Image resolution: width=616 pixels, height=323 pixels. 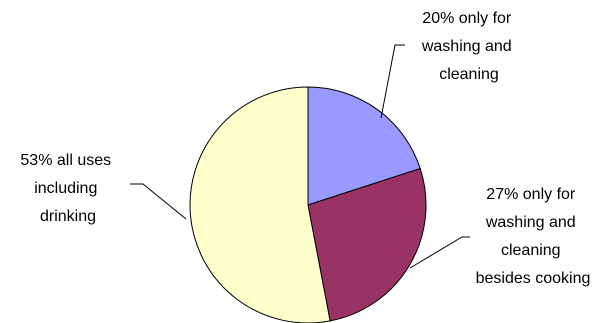 What do you see at coordinates (158, 201) in the screenshot?
I see `leader-all-uses` at bounding box center [158, 201].